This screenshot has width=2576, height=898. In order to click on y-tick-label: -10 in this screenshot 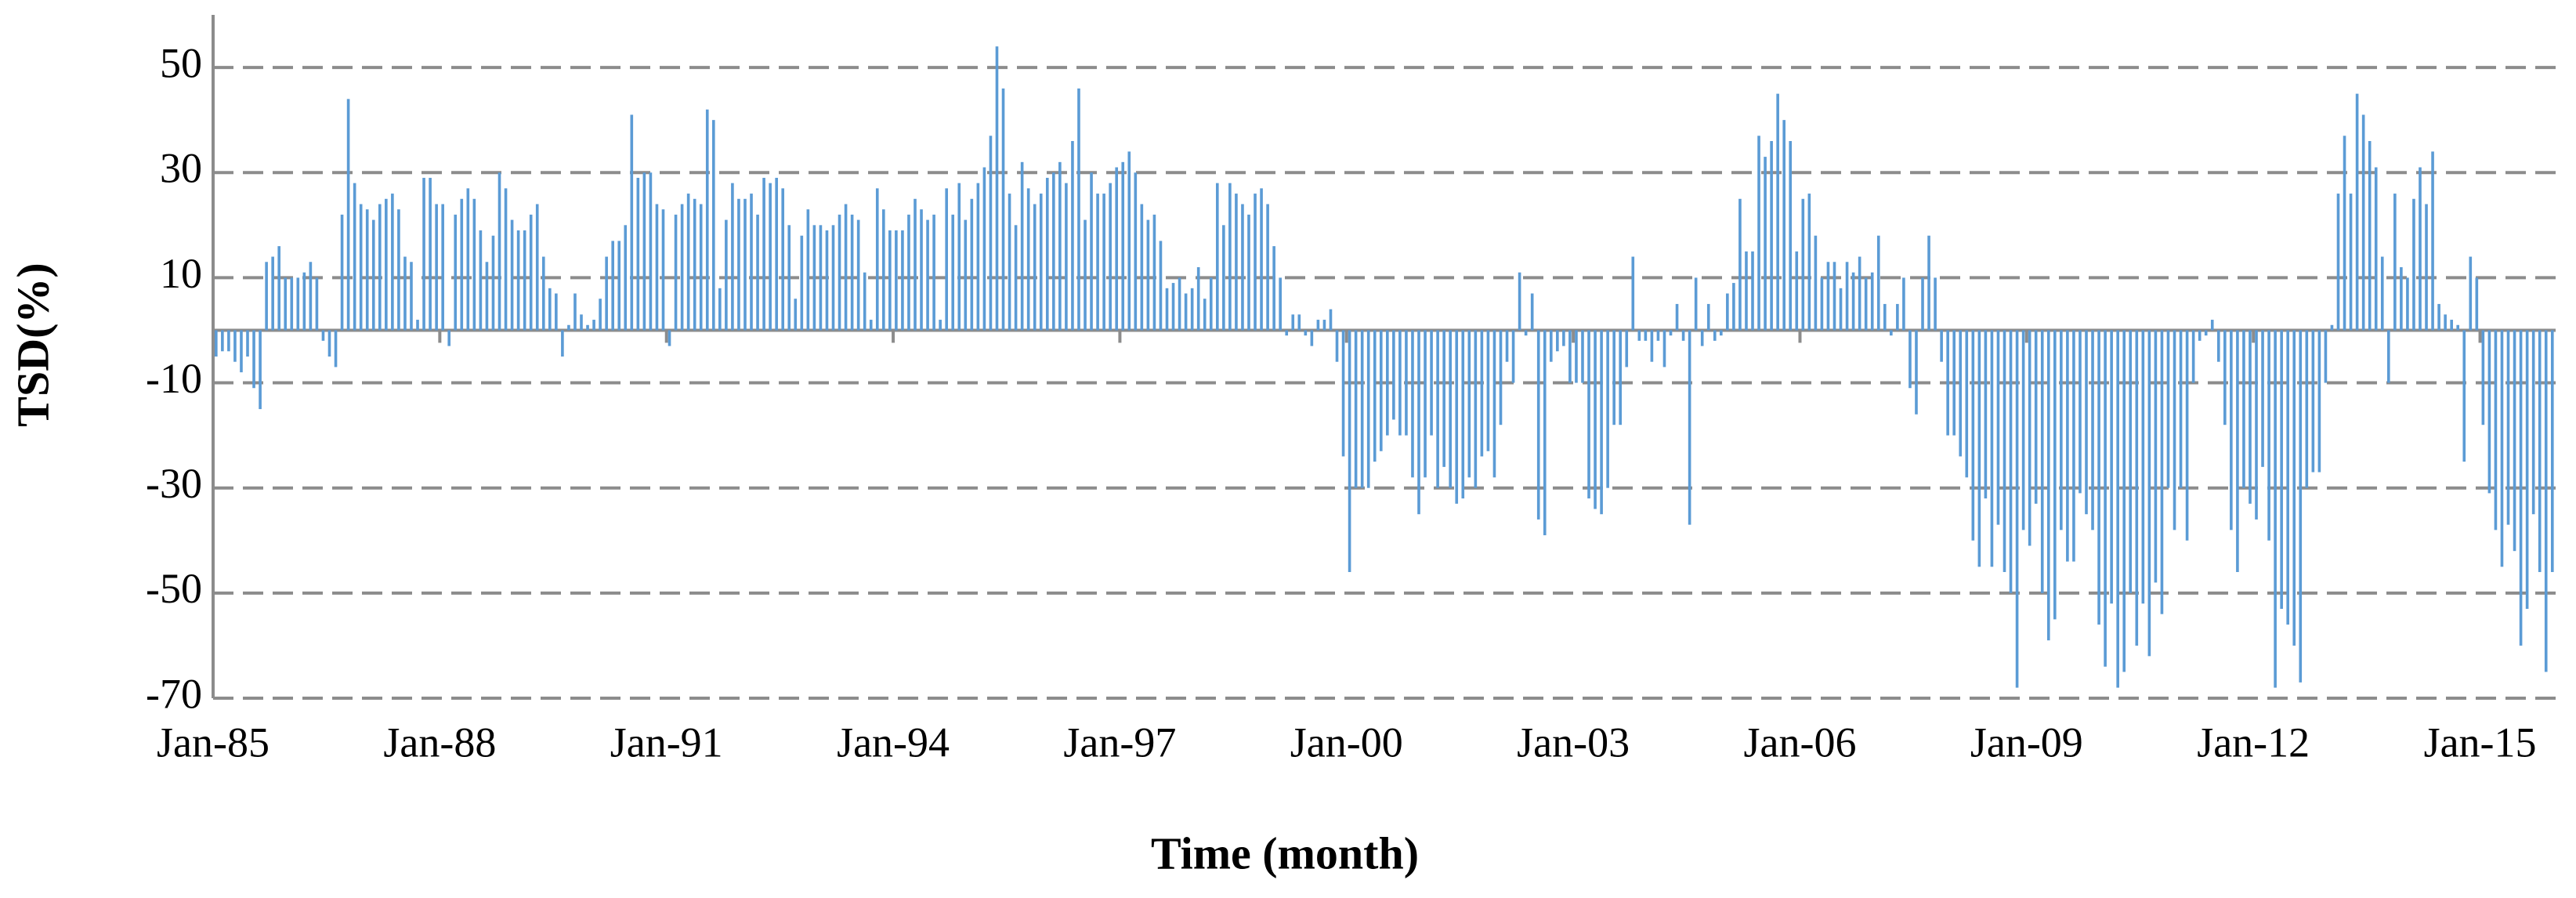, I will do `click(174, 378)`.